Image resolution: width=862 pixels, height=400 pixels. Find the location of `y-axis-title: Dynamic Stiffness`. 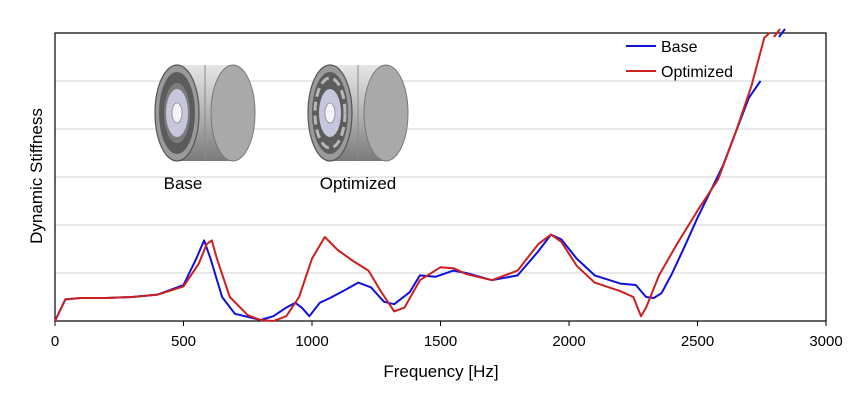

y-axis-title: Dynamic Stiffness is located at coordinates (36, 176).